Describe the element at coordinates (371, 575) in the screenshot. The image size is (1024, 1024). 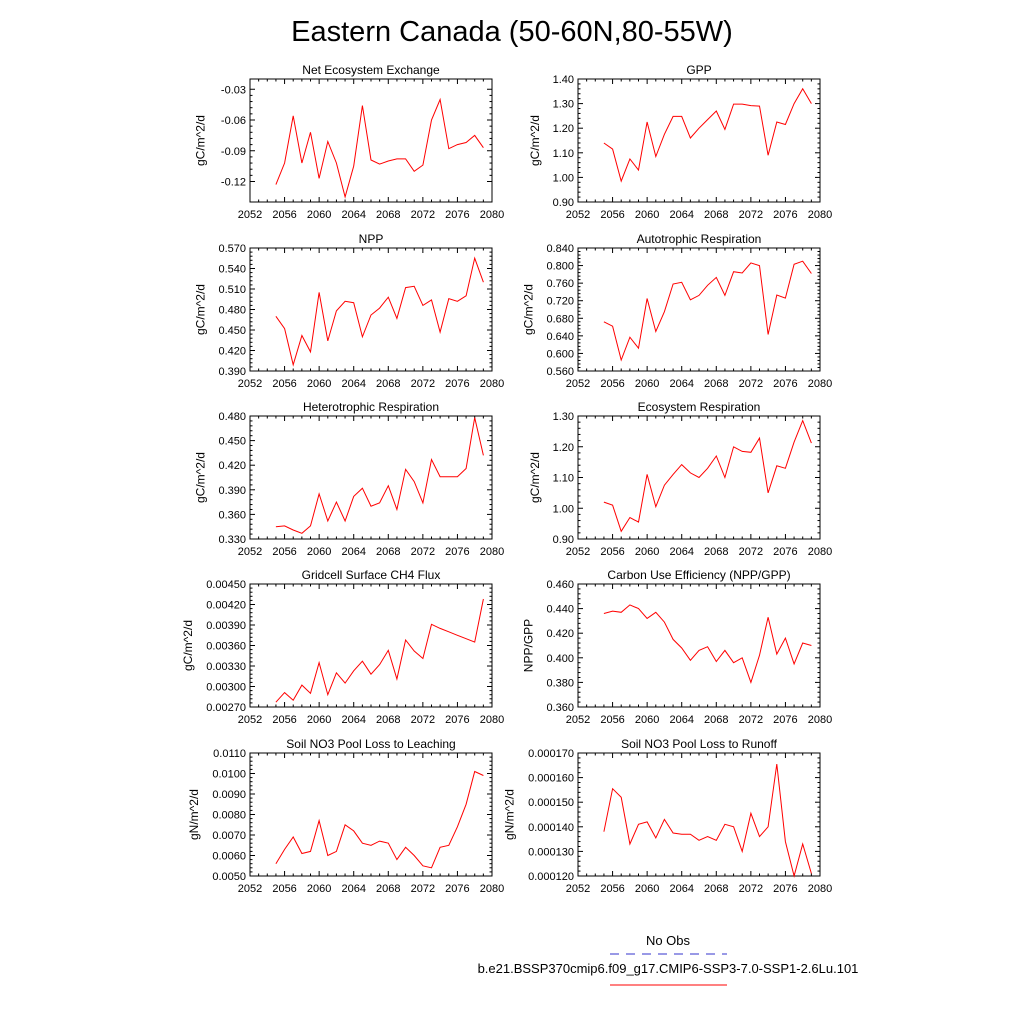
I see `panel-title: Gridcell Surface CH4 Flux` at that location.